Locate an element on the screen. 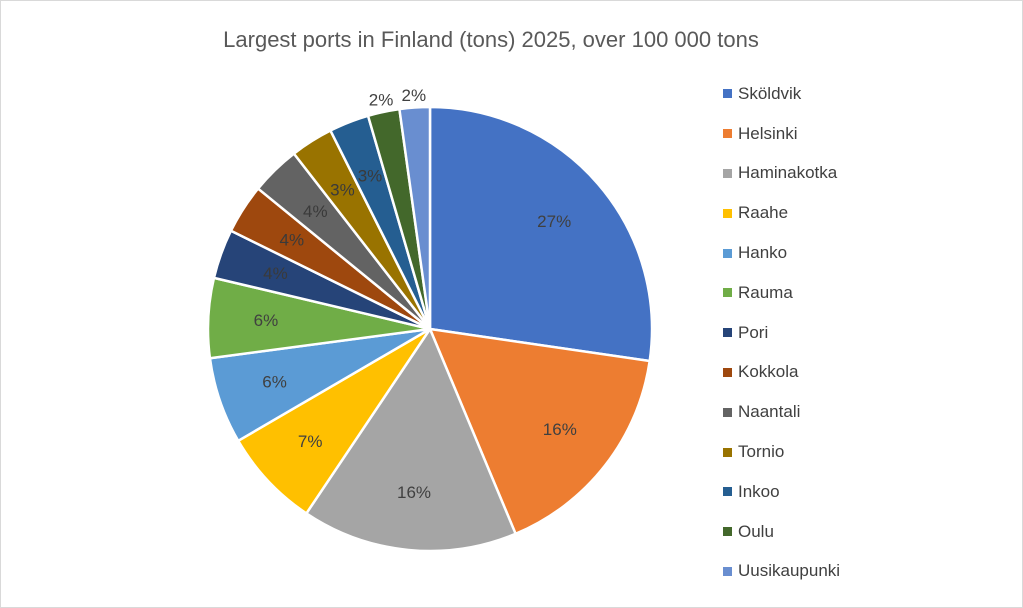  legend-item-rauma: Rauma is located at coordinates (781, 293).